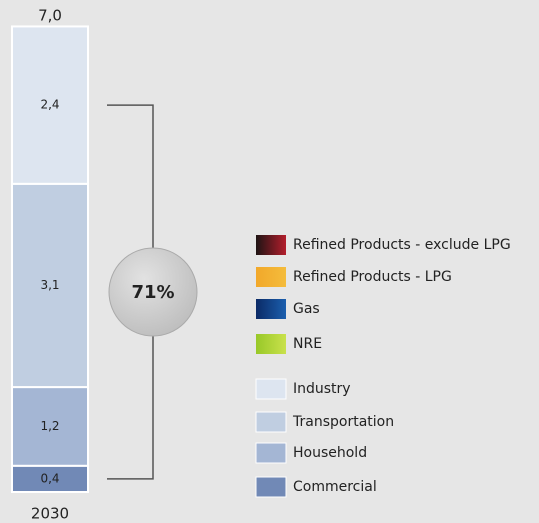  I want to click on data-label: 0,4, so click(49, 478).